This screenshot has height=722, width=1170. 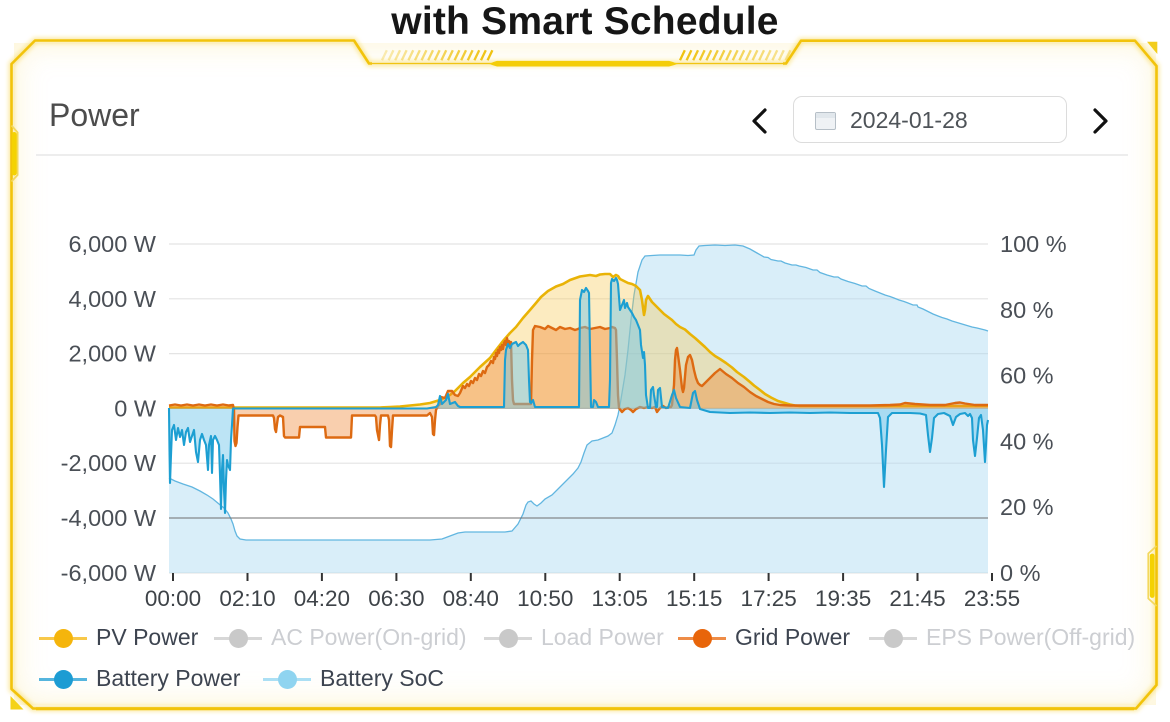 What do you see at coordinates (843, 598) in the screenshot?
I see `svg-text: 19:35` at bounding box center [843, 598].